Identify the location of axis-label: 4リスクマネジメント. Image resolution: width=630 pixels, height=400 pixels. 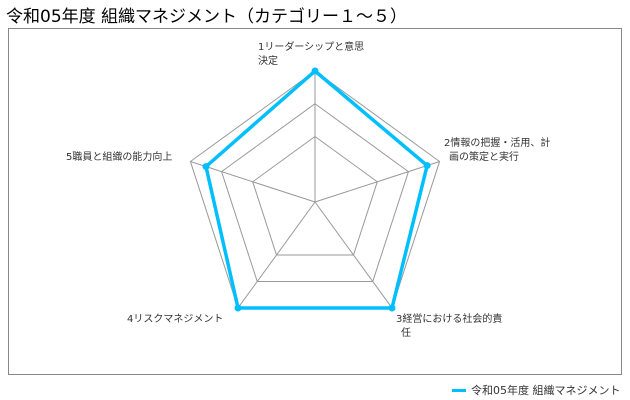
(175, 319).